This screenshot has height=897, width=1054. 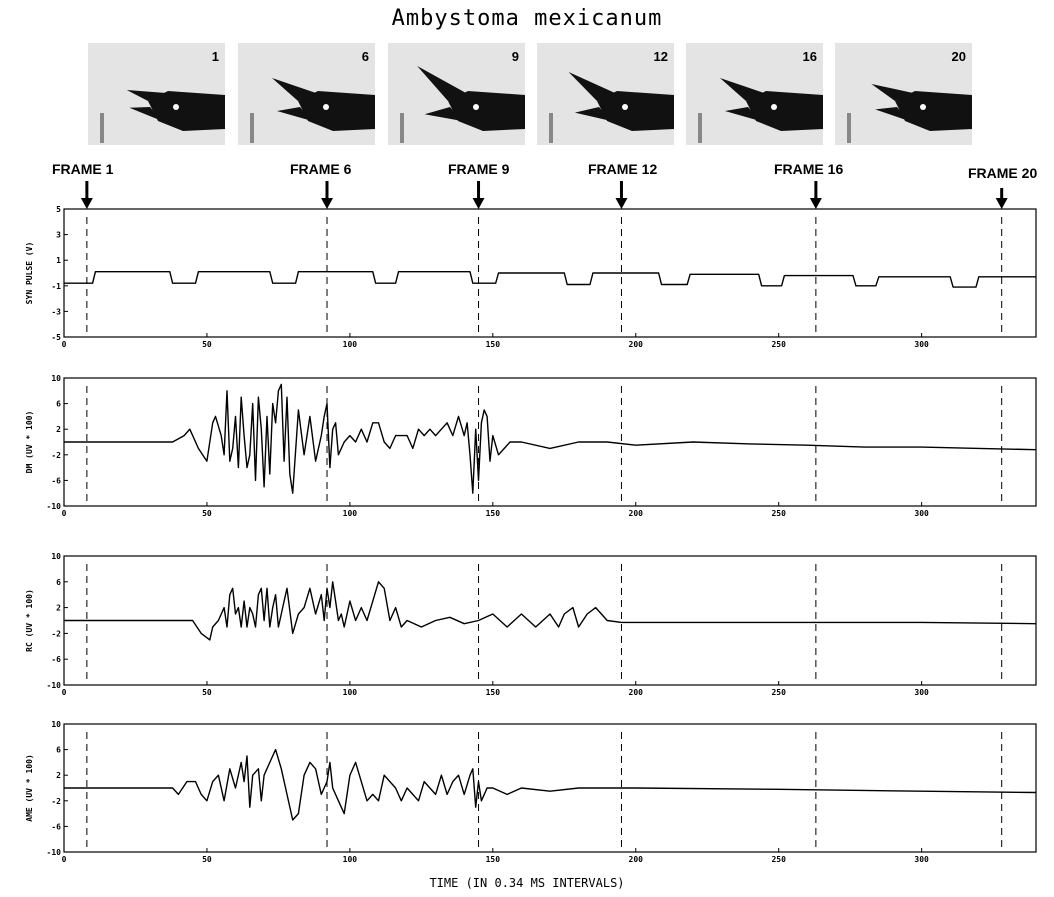 What do you see at coordinates (660, 56) in the screenshot?
I see `photo-number: 12` at bounding box center [660, 56].